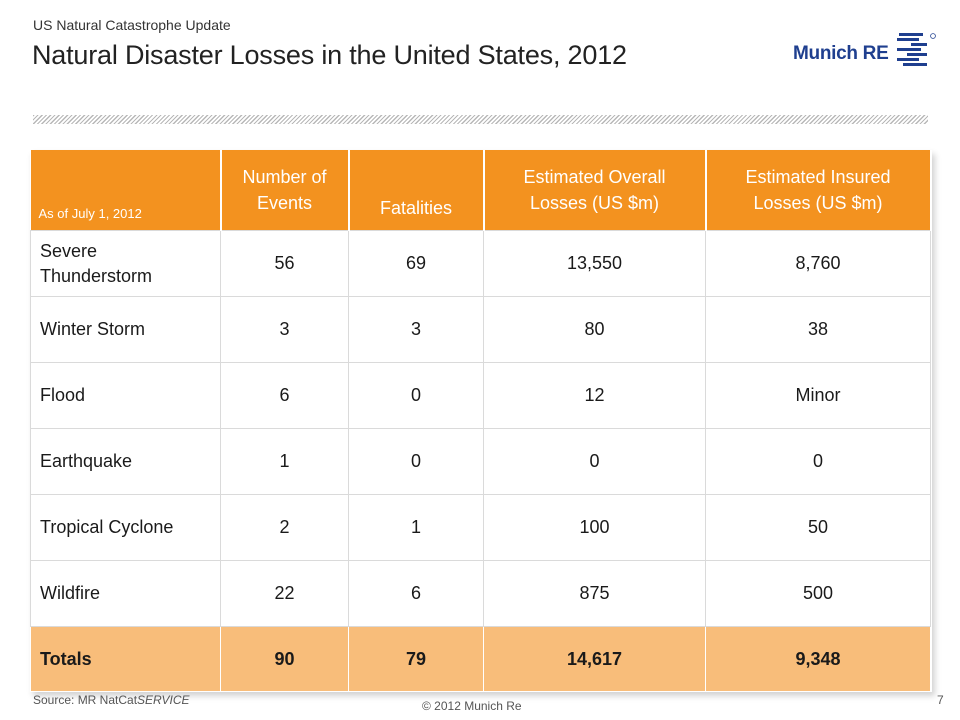 The width and height of the screenshot is (960, 720). I want to click on fatalities-cell: 69, so click(416, 263).